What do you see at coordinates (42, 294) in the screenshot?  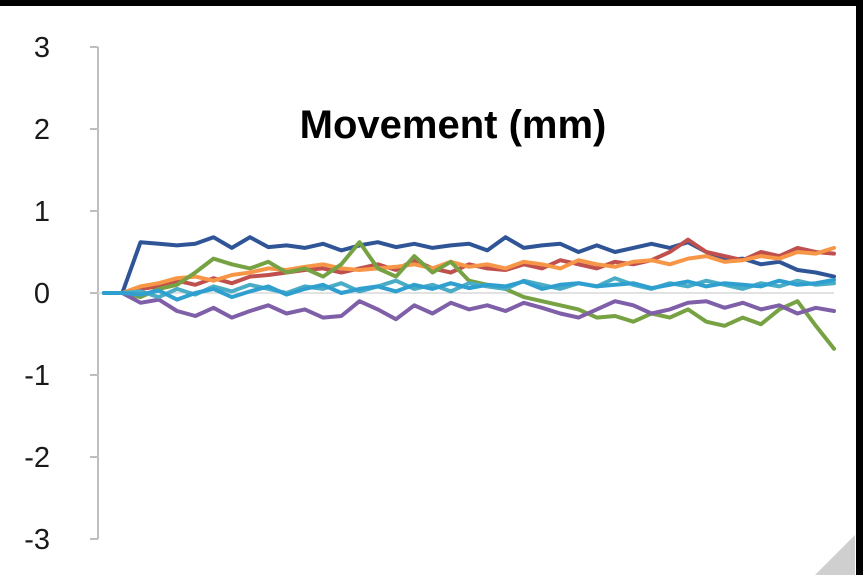 I see `y-tick-label: 0` at bounding box center [42, 294].